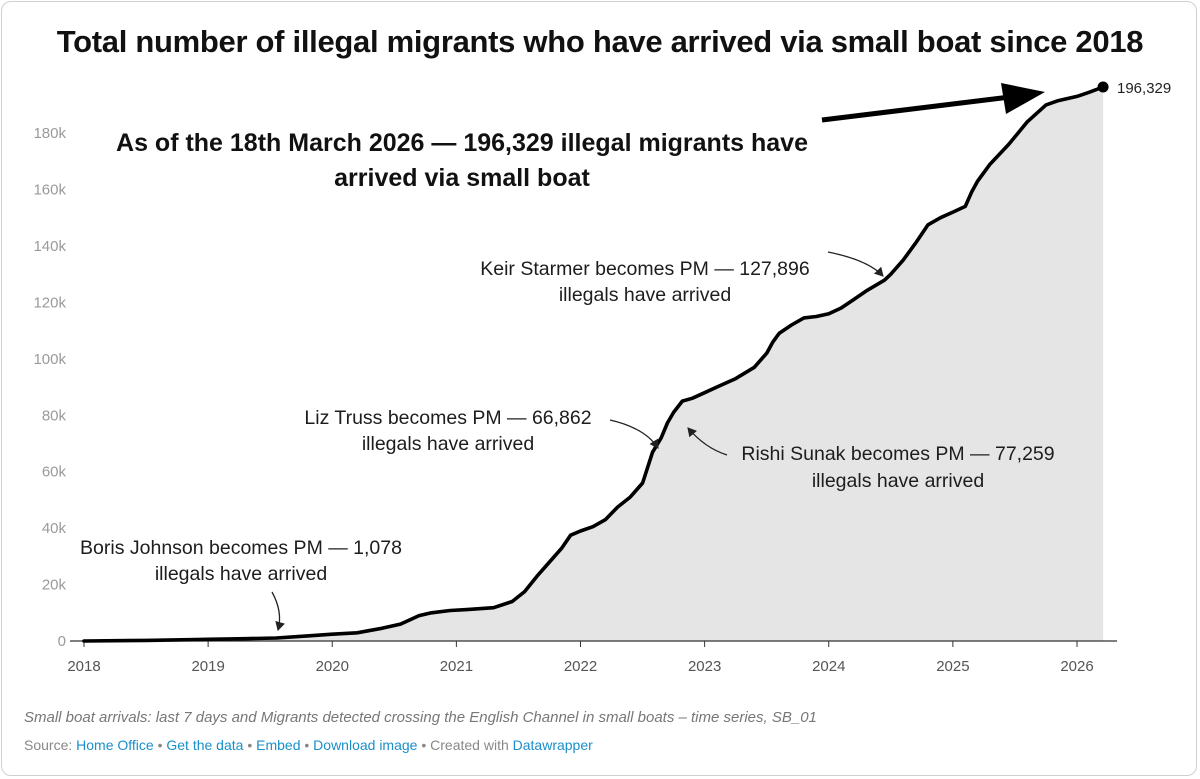  Describe the element at coordinates (49, 246) in the screenshot. I see `y-tick-label: 140k` at that location.